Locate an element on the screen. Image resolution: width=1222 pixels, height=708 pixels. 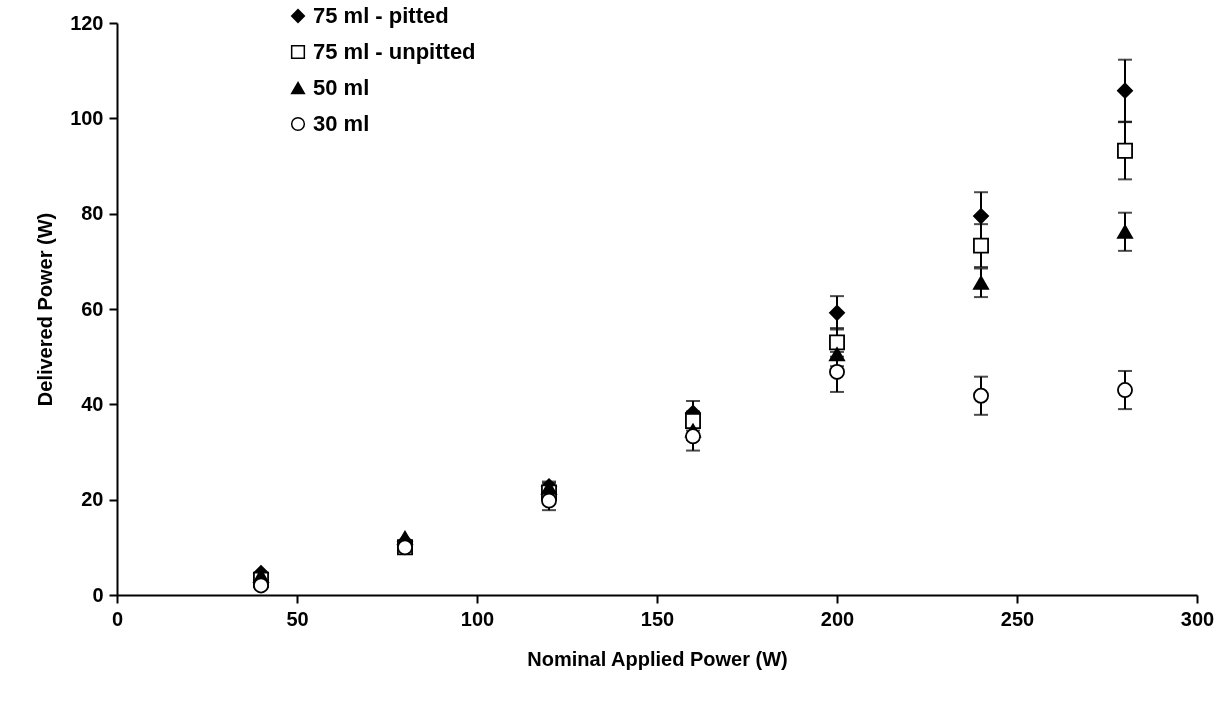
y-tick-label: 120 is located at coordinates (87, 22).